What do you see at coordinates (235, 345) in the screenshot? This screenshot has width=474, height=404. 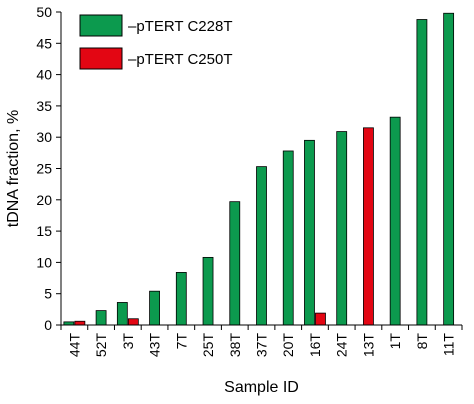 I see `x-tick-label: 38T` at bounding box center [235, 345].